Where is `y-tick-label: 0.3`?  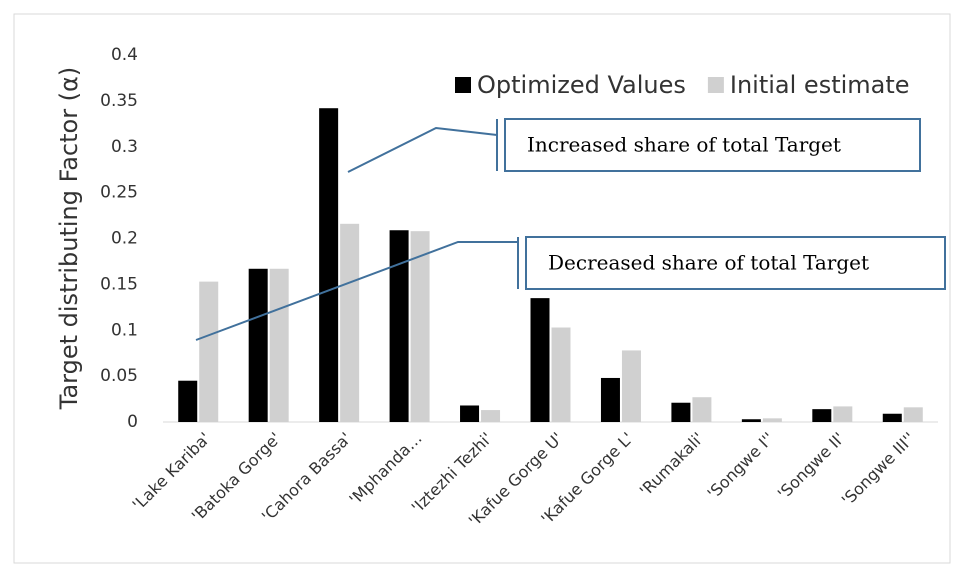
y-tick-label: 0.3 is located at coordinates (124, 147).